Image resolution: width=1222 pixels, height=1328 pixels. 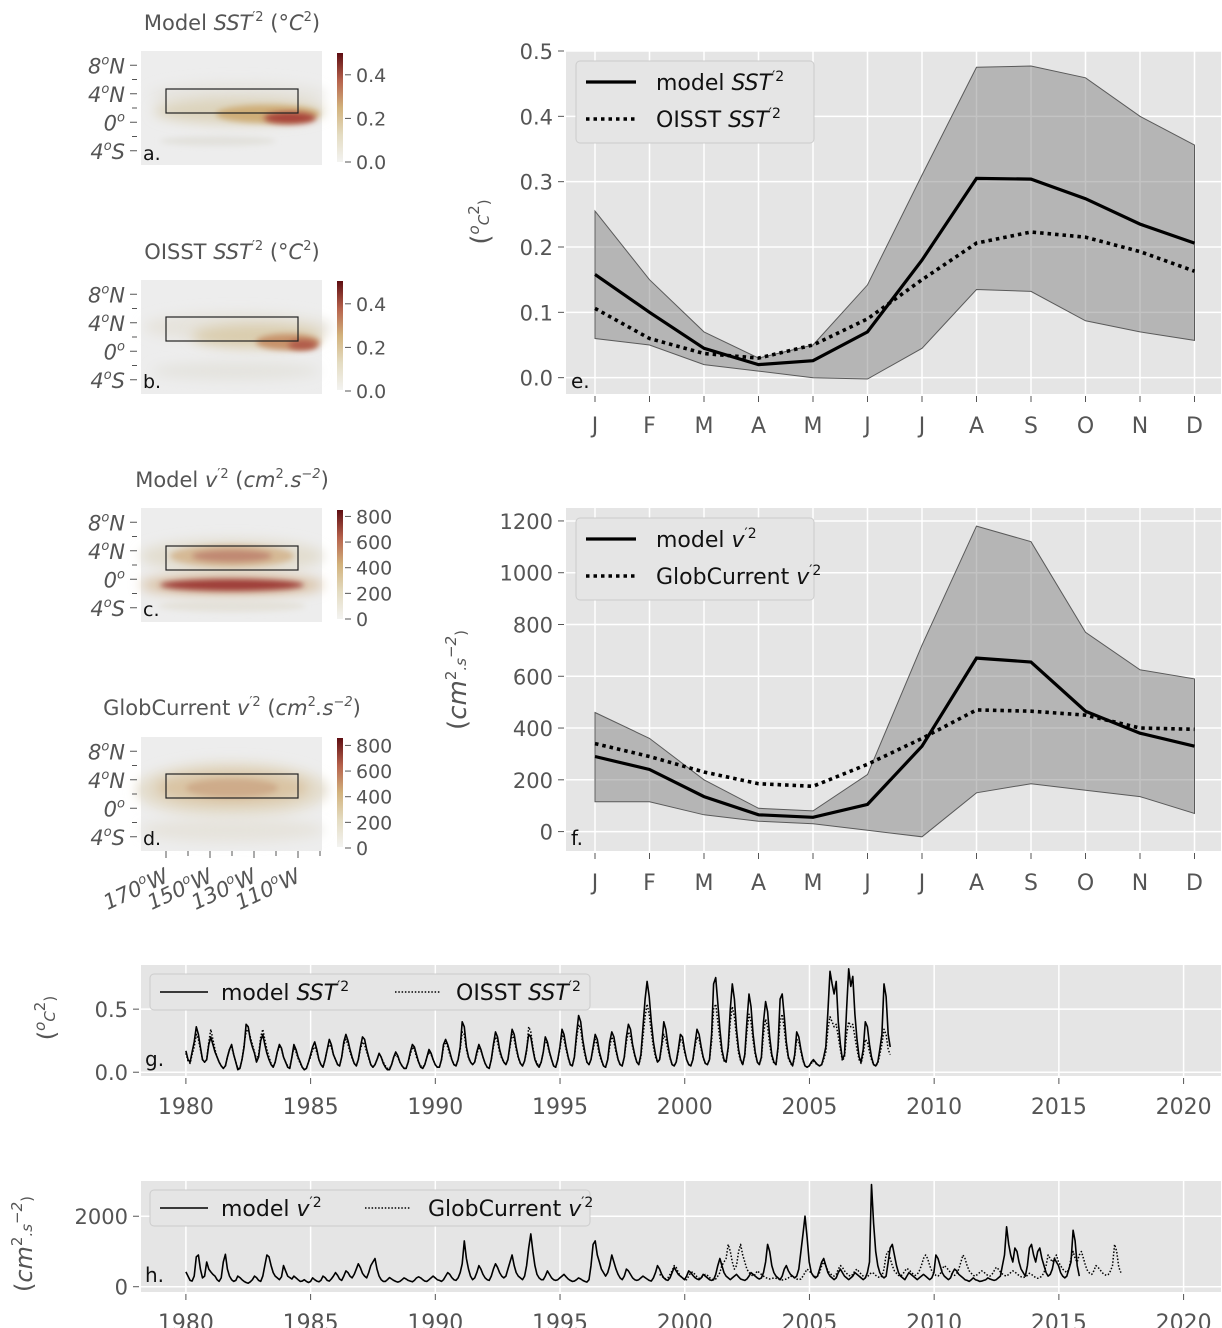 I want to click on panel-a-letter: a., so click(x=152, y=154).